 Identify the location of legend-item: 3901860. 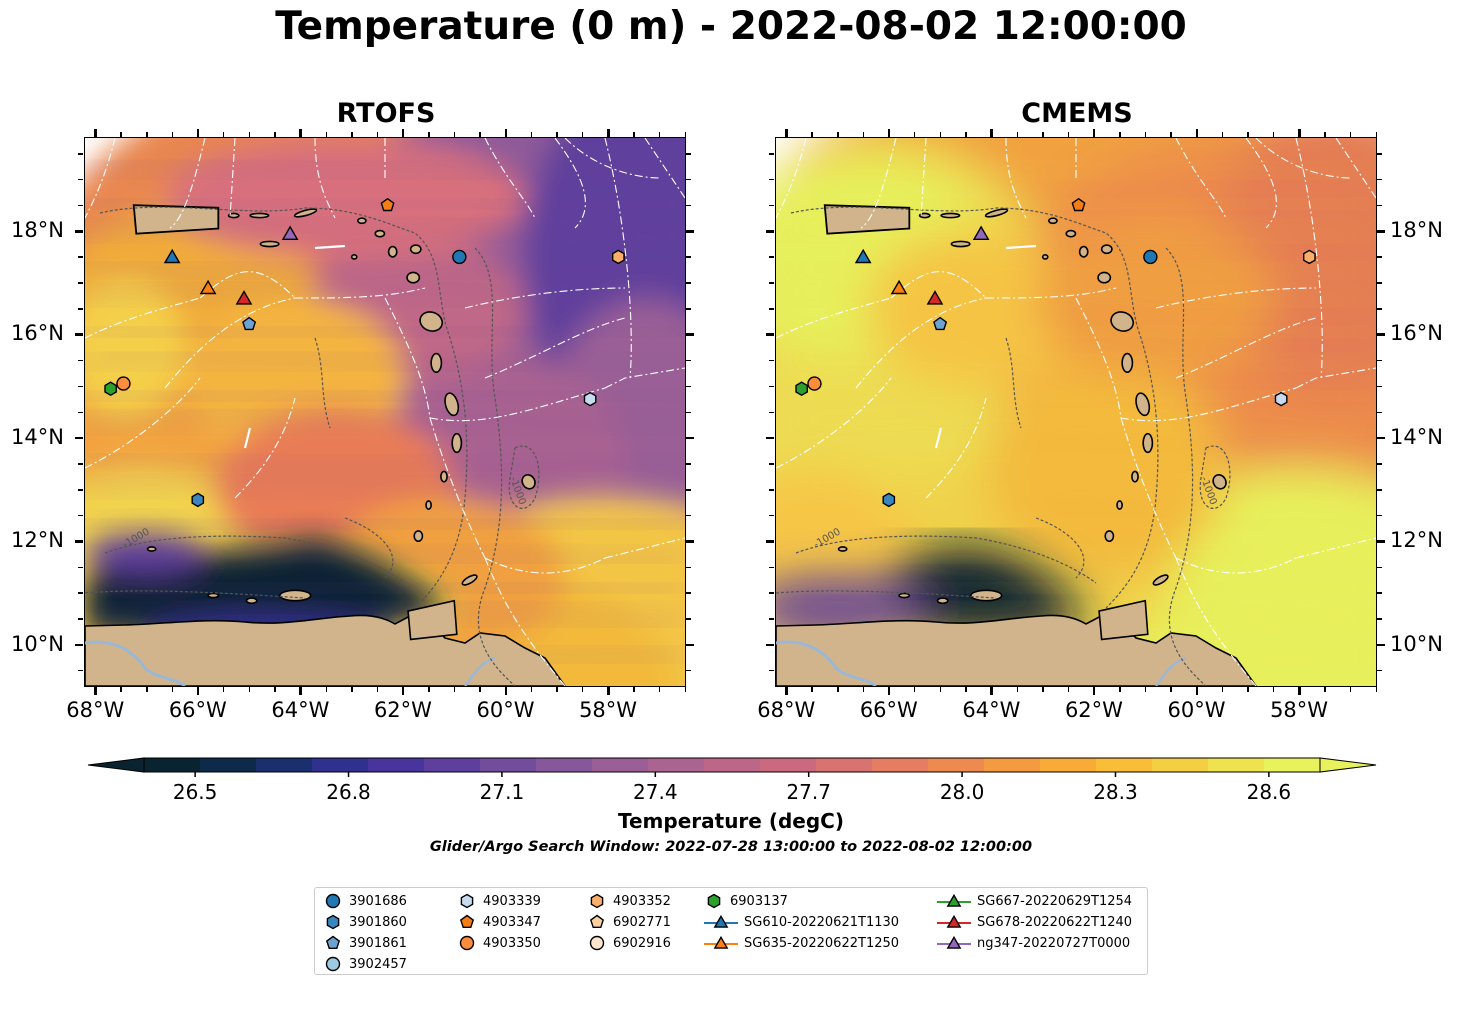
(365, 922).